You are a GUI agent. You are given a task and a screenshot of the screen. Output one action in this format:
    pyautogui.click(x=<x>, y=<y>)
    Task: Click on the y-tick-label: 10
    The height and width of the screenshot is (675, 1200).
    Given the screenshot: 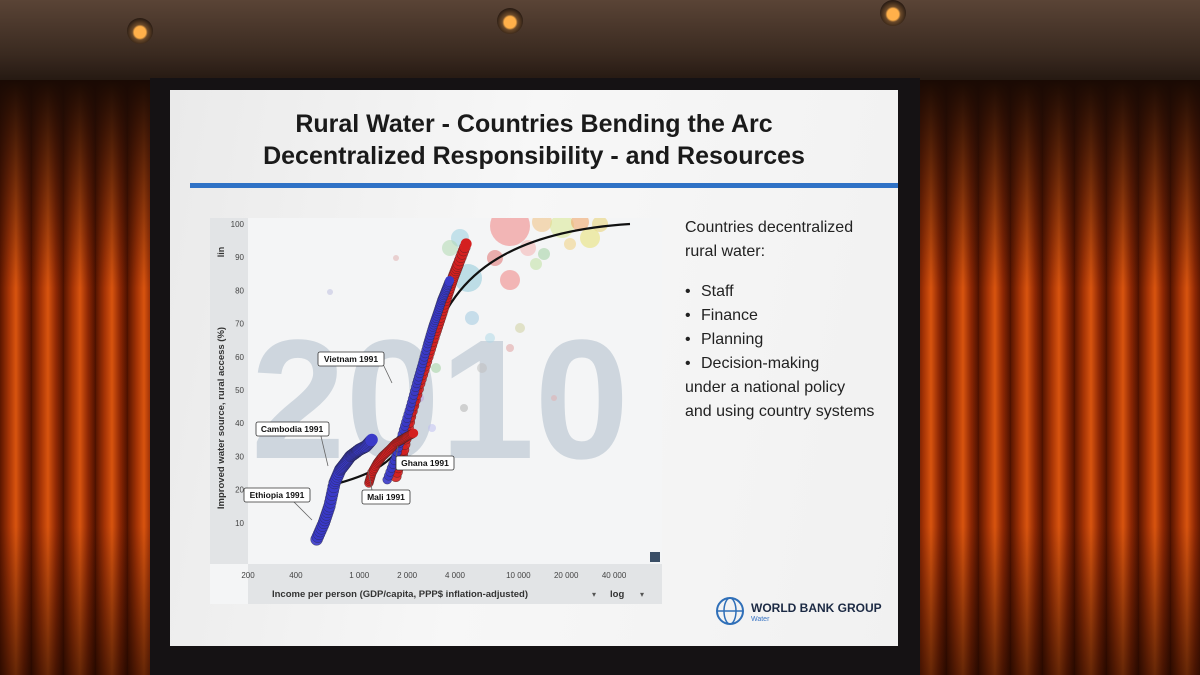 What is the action you would take?
    pyautogui.click(x=239, y=523)
    